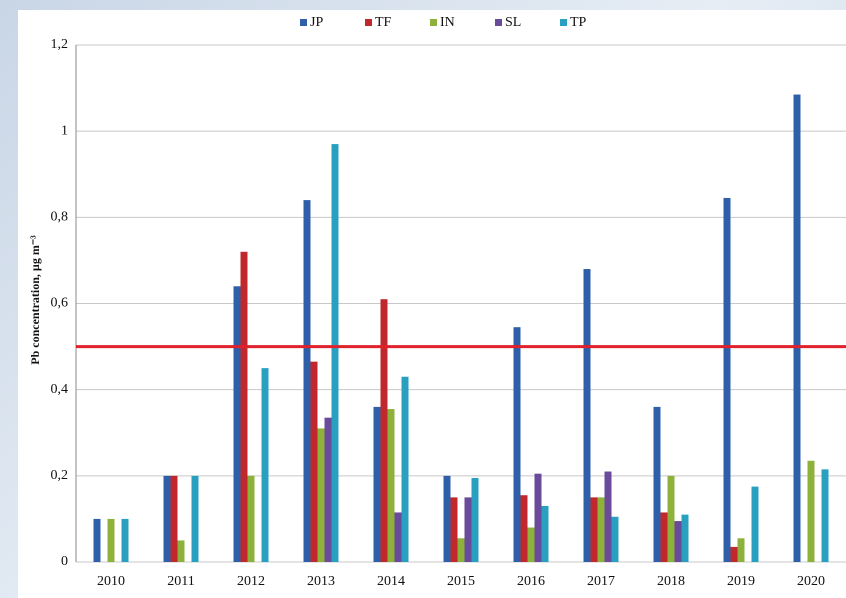 The image size is (846, 598). I want to click on x-tick-label: 2011, so click(180, 581).